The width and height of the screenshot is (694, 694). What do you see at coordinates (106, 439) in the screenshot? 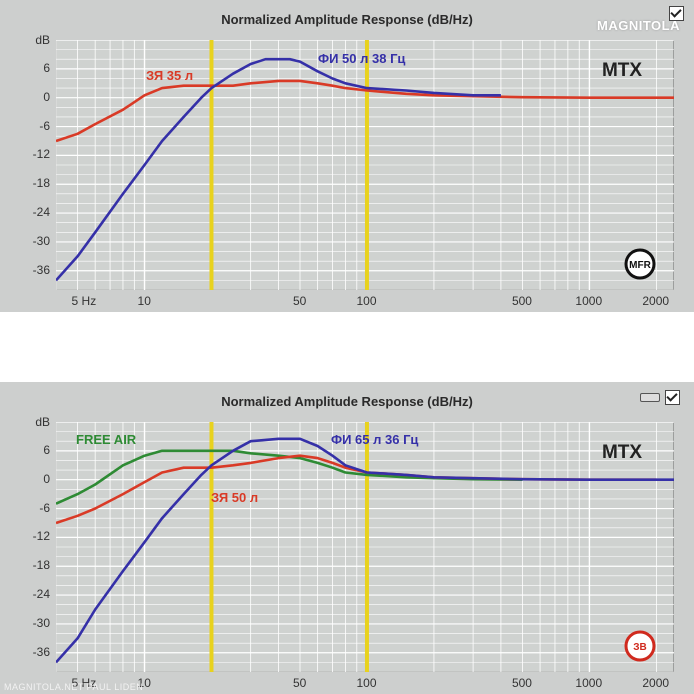
I see `series-annotation: FREE AIR` at bounding box center [106, 439].